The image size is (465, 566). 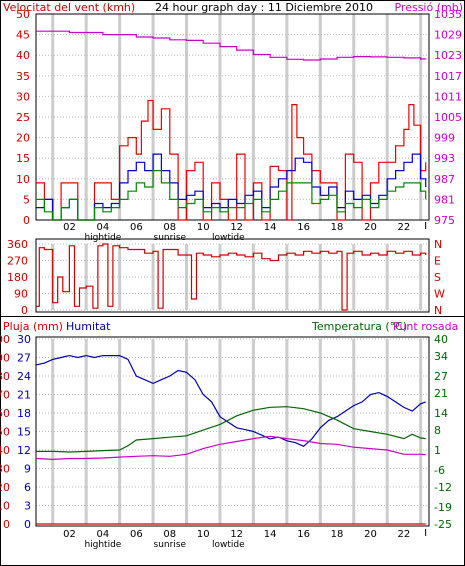 I want to click on rain-tick-labels: 0 10 20 30 40 50 60 70 80 90 100, so click(x=5, y=432).